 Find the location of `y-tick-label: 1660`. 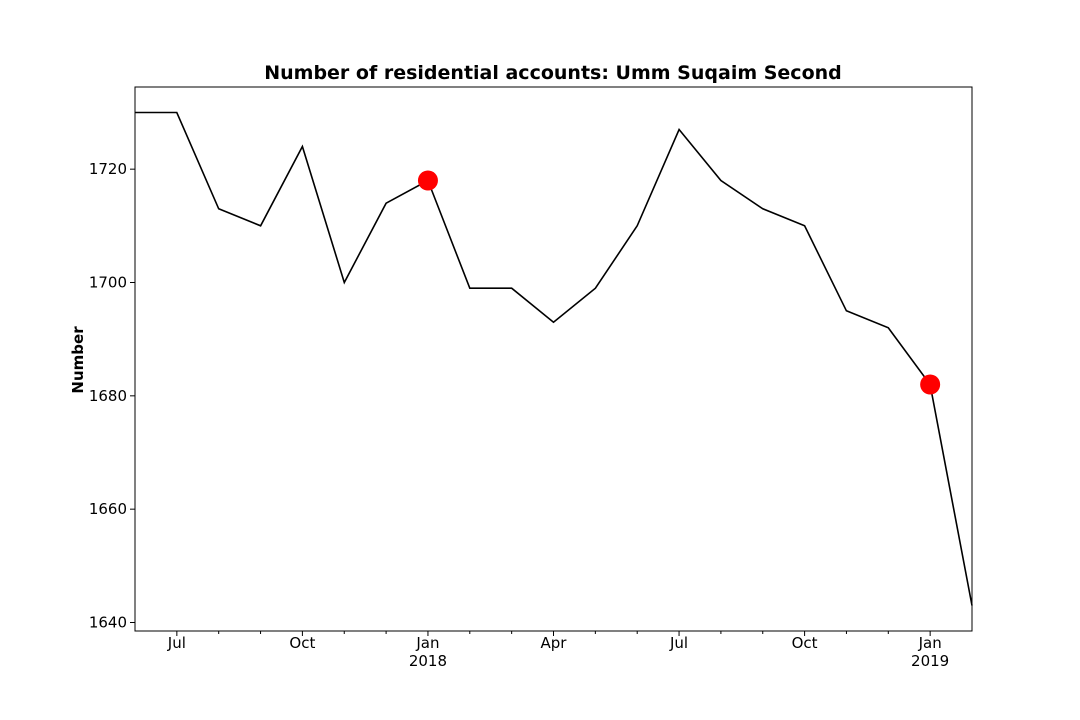

y-tick-label: 1660 is located at coordinates (108, 509).